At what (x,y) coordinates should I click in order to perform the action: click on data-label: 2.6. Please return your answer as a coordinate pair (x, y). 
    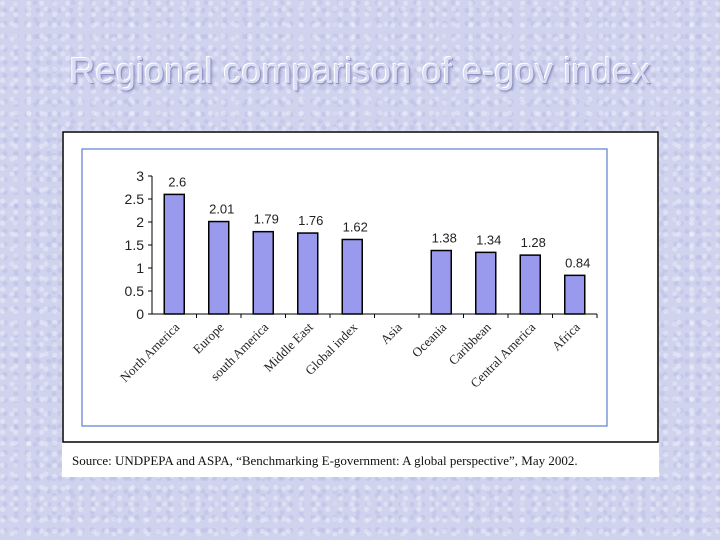
    Looking at the image, I should click on (177, 181).